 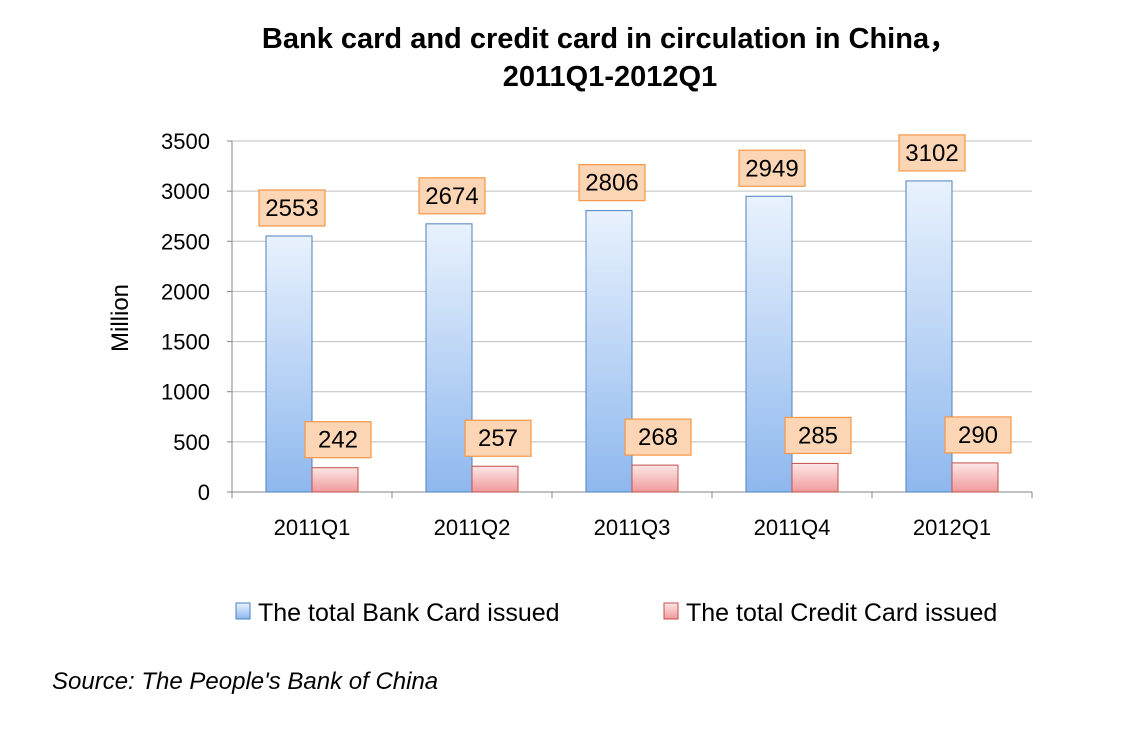 I want to click on data-label: 2806, so click(x=611, y=183).